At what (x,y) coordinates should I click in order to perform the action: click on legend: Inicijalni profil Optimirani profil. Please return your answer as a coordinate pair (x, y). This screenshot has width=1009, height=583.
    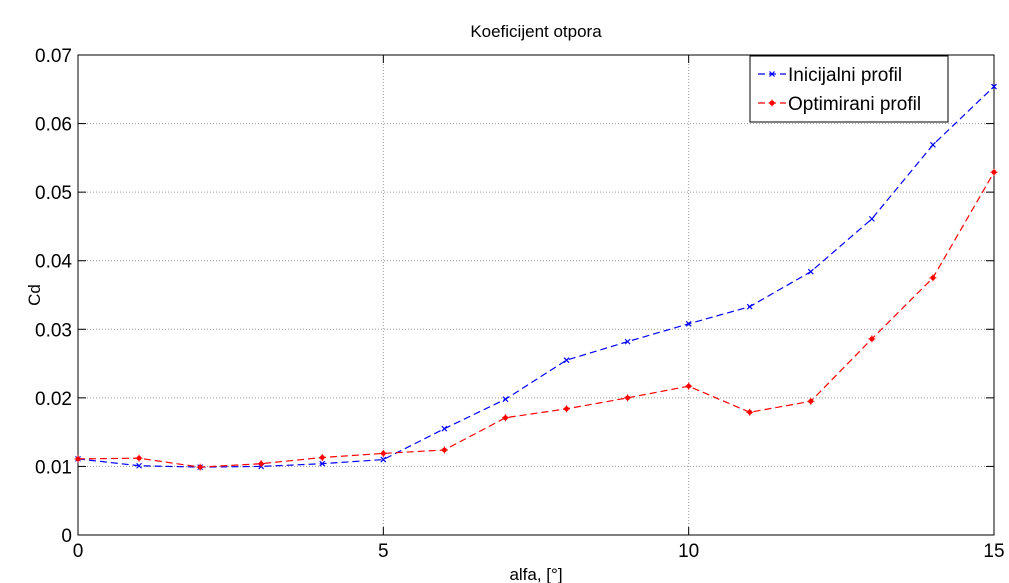
    Looking at the image, I should click on (849, 89).